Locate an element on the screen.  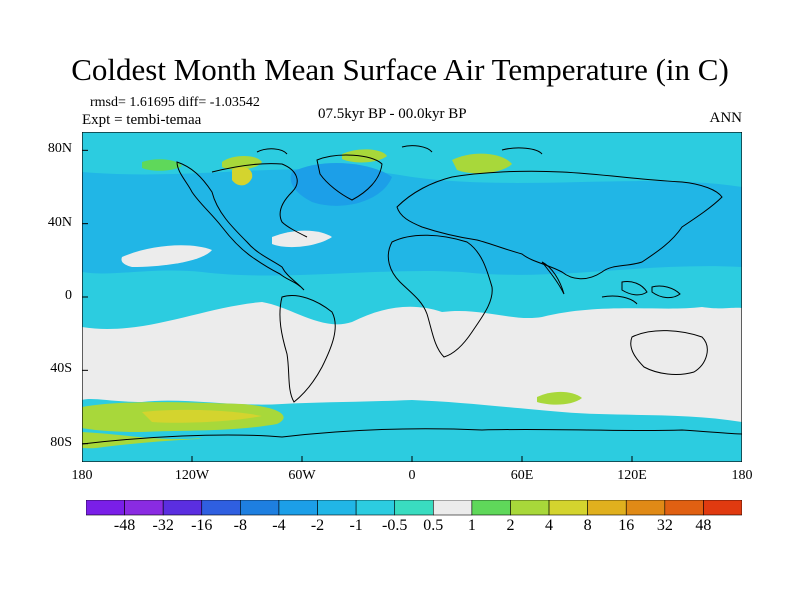
field-green-patch is located at coordinates (559, 398).